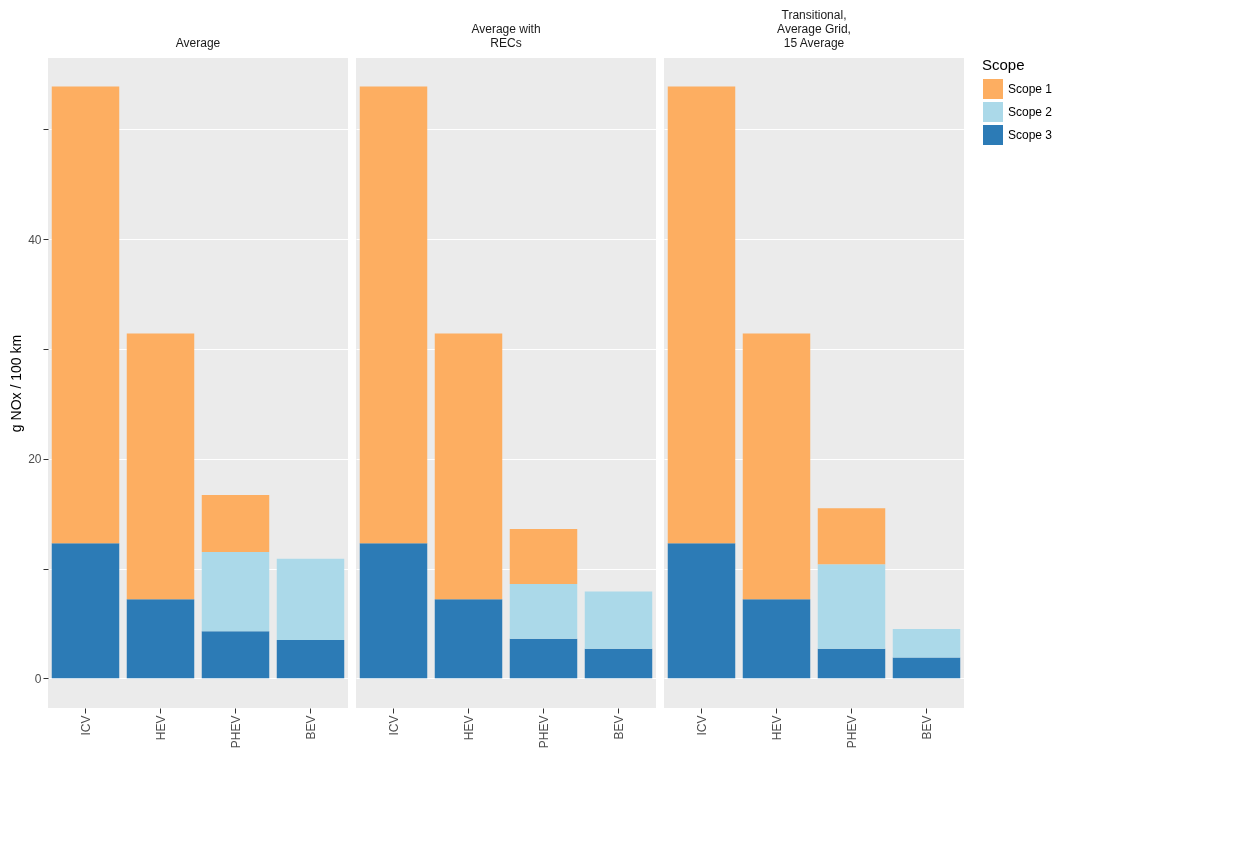 This screenshot has height=851, width=1239. I want to click on y-tick-label: 0, so click(38, 678).